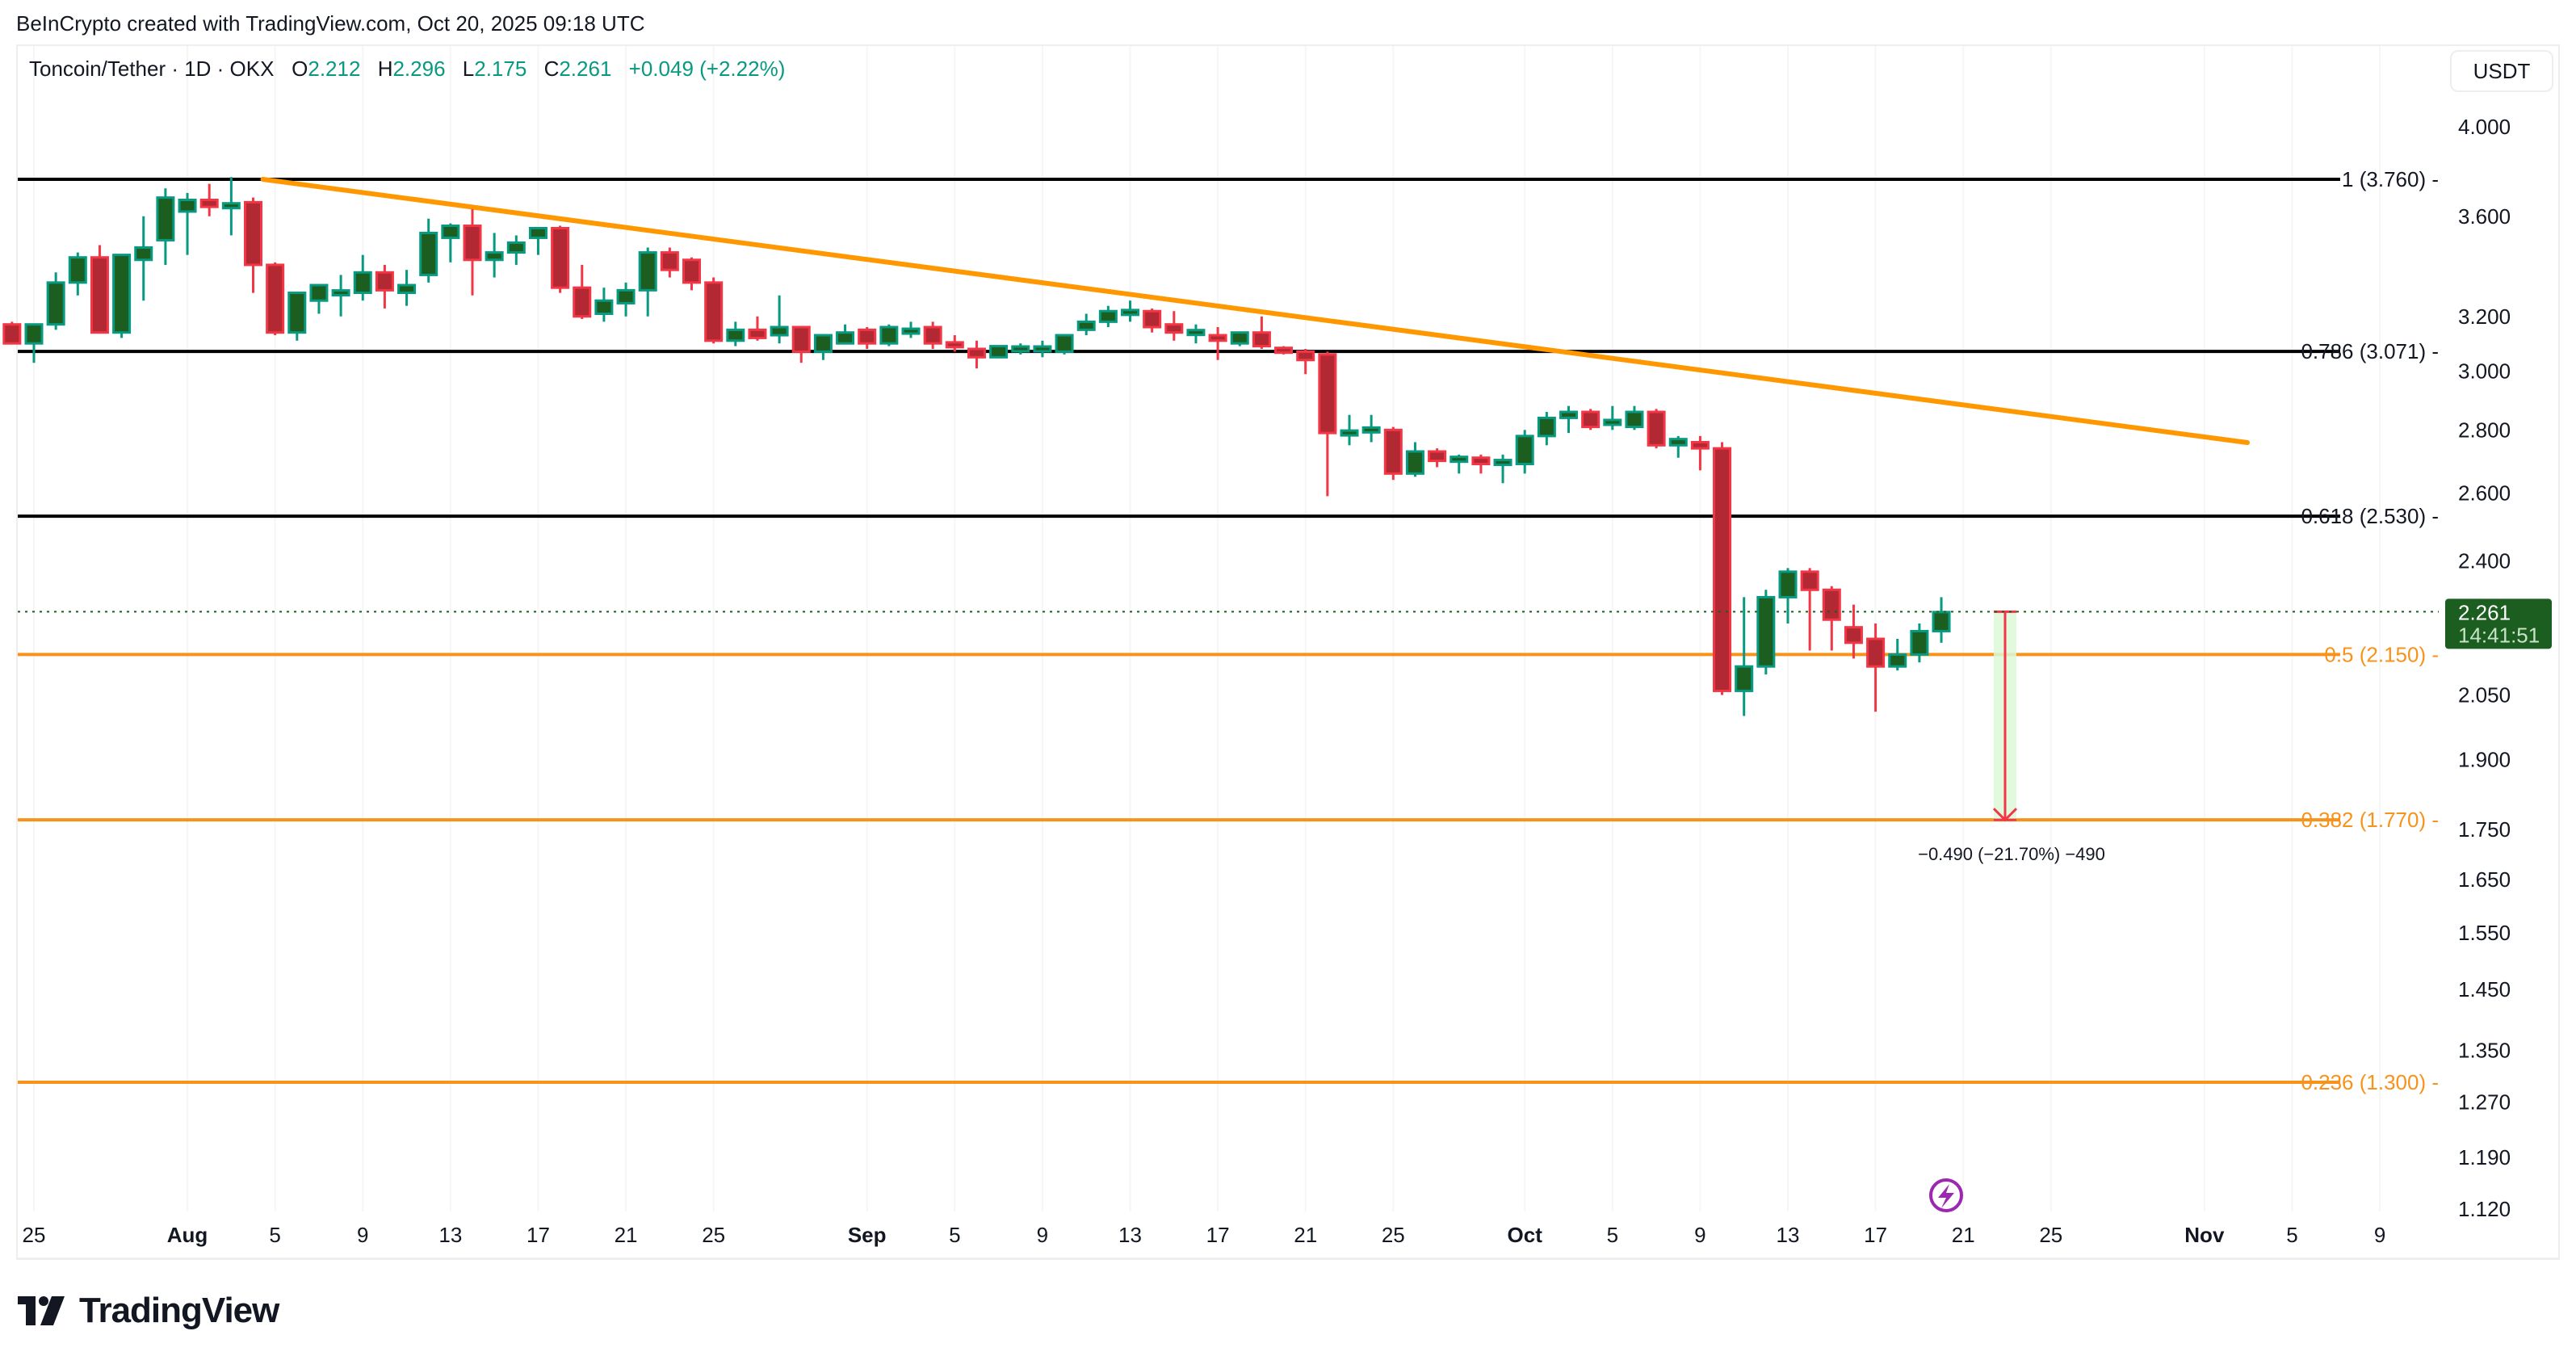 The image size is (2576, 1352). I want to click on lightning-icon, so click(1946, 1196).